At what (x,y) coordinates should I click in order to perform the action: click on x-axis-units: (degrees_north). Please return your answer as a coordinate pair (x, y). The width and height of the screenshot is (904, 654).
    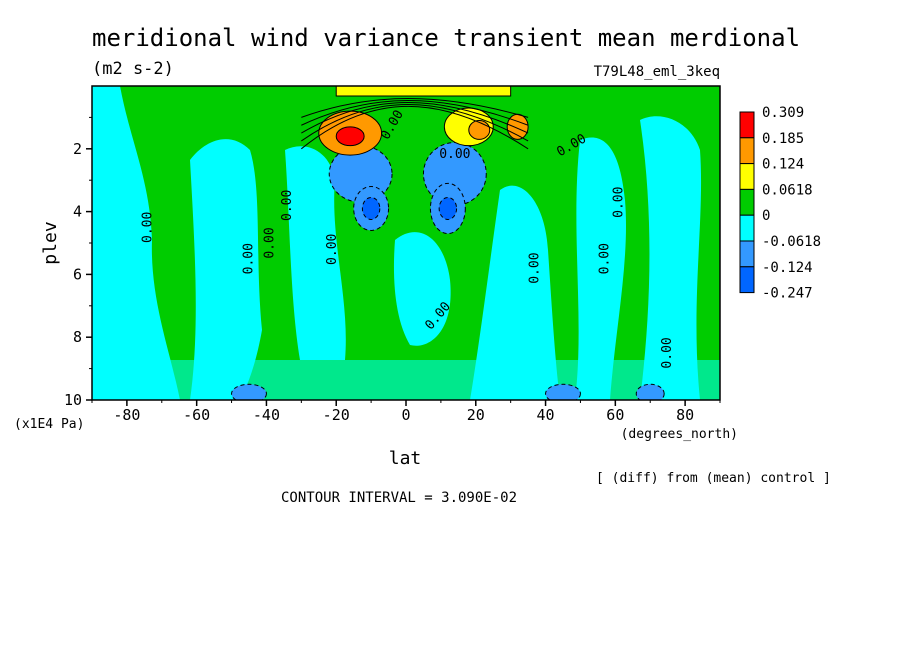
    Looking at the image, I should click on (679, 434).